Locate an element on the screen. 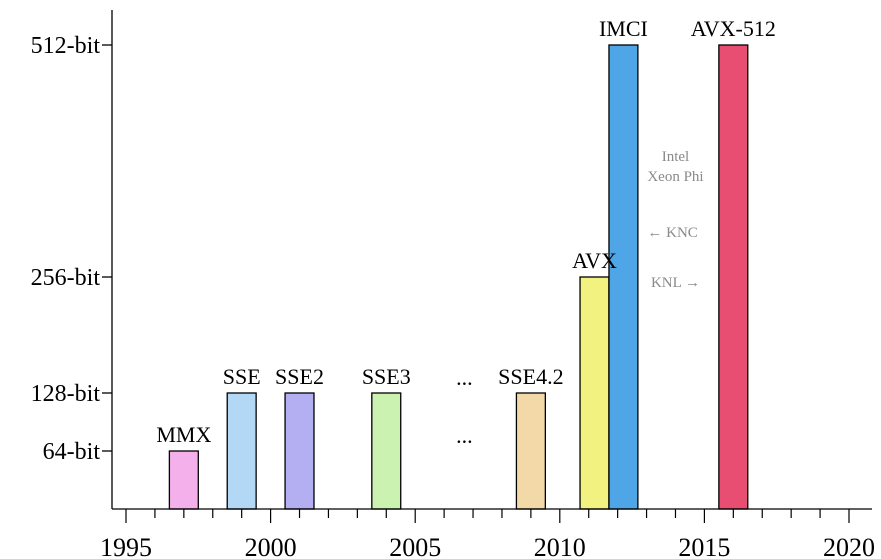 This screenshot has width=881, height=559. x-tick-label: 2020 is located at coordinates (849, 546).